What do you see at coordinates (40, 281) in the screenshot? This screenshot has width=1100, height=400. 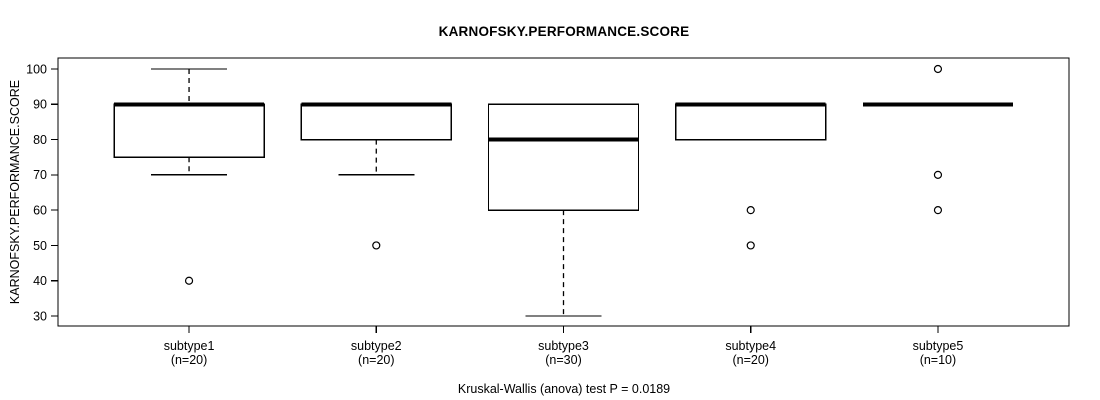 I see `y-tick-label: 40` at bounding box center [40, 281].